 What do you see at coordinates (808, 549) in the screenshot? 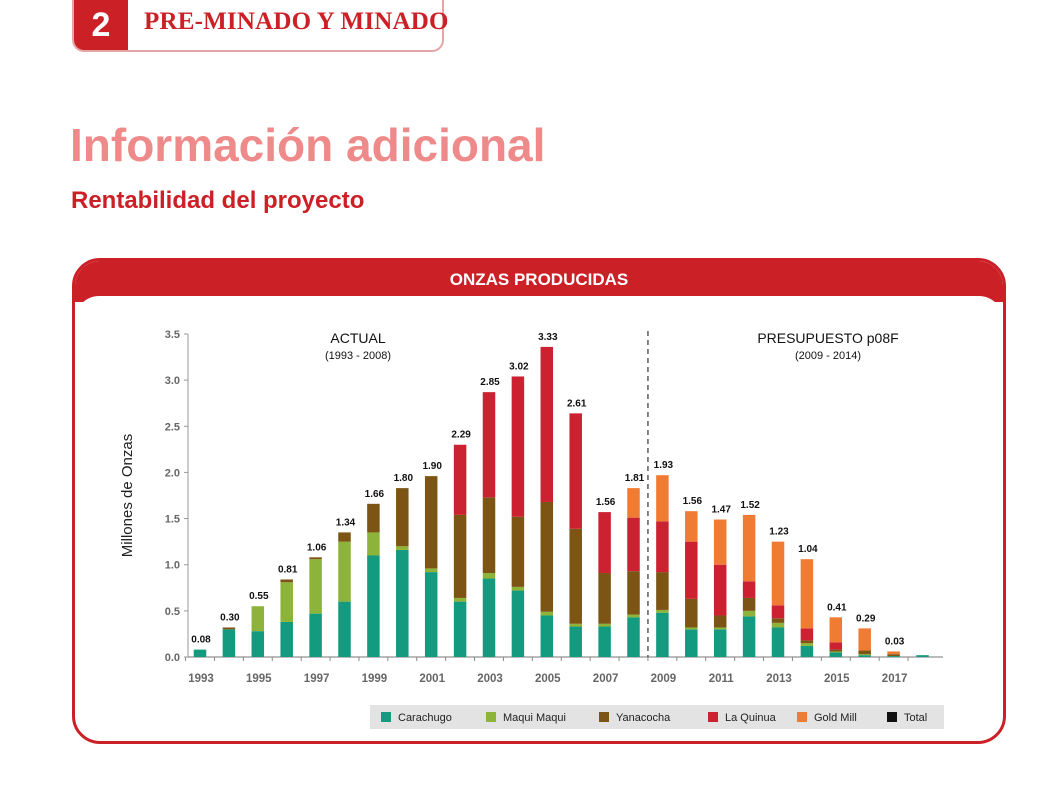
I see `data-label: 1.04` at bounding box center [808, 549].